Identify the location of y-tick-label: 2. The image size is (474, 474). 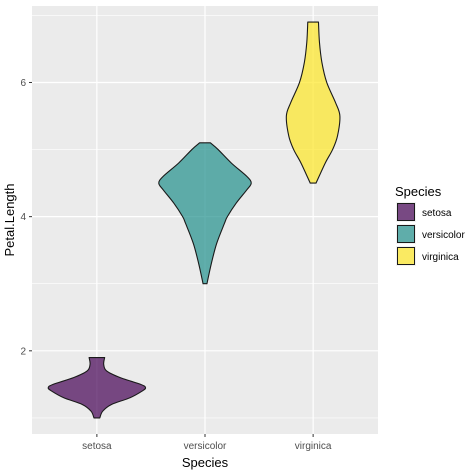
(23, 351).